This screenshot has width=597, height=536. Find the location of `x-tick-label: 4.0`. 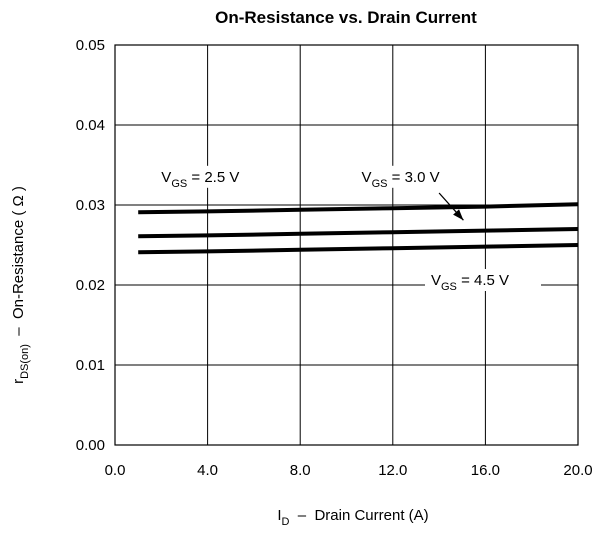

x-tick-label: 4.0 is located at coordinates (207, 470).